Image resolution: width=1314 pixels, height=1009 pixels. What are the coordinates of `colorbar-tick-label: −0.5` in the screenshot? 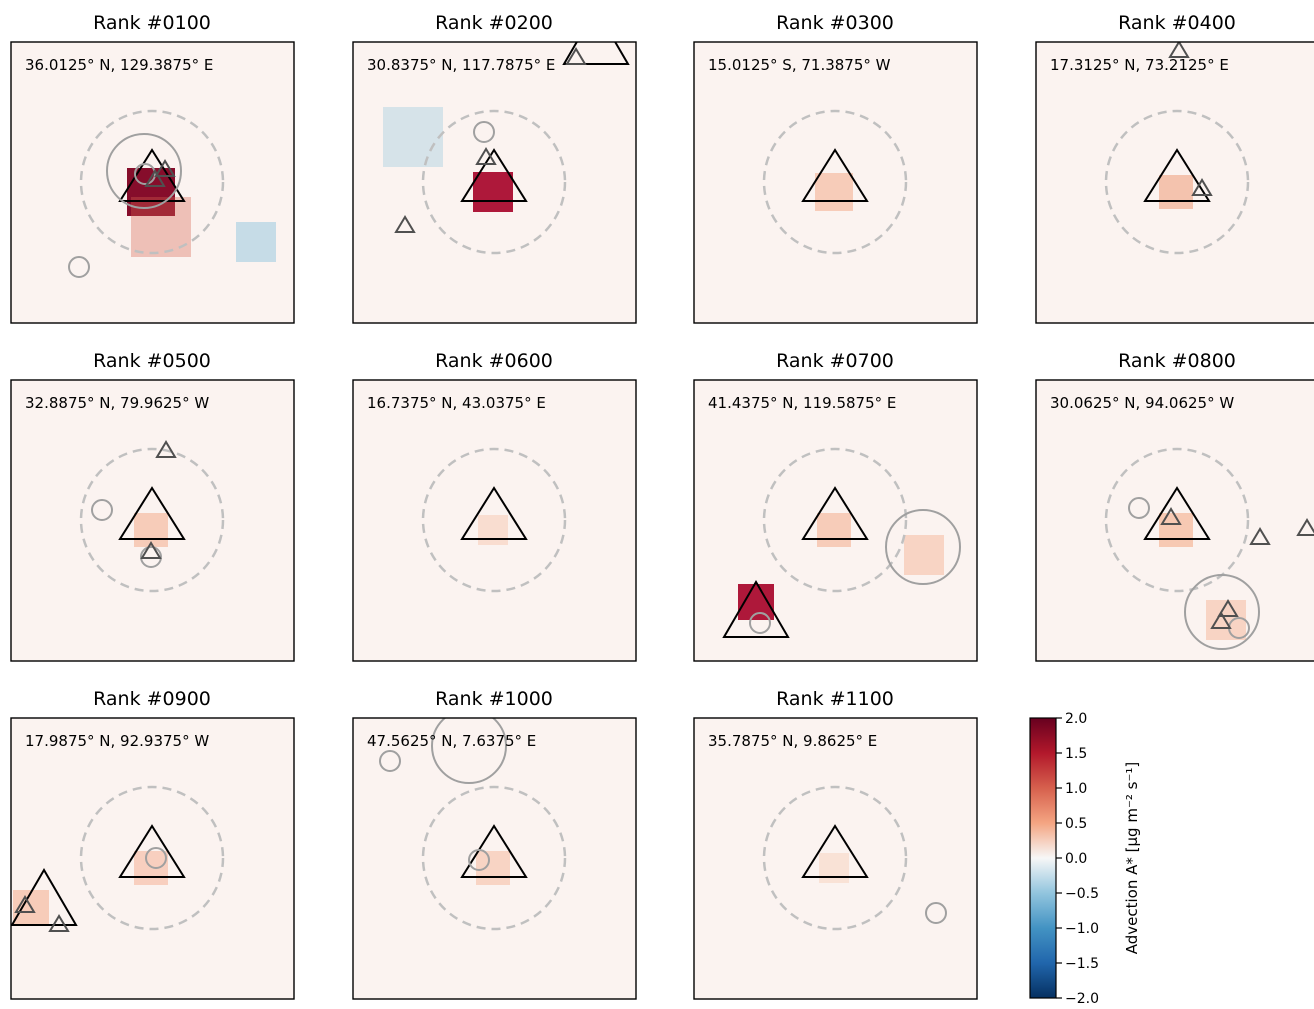 It's located at (1082, 894).